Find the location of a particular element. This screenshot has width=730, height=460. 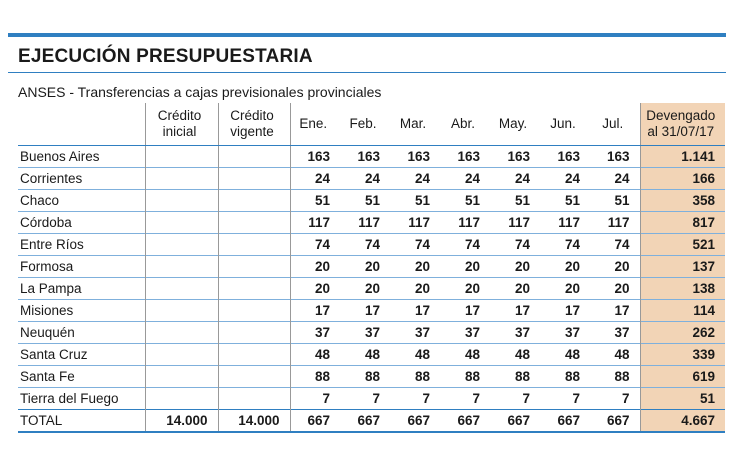

cell: 14.000 is located at coordinates (253, 421).